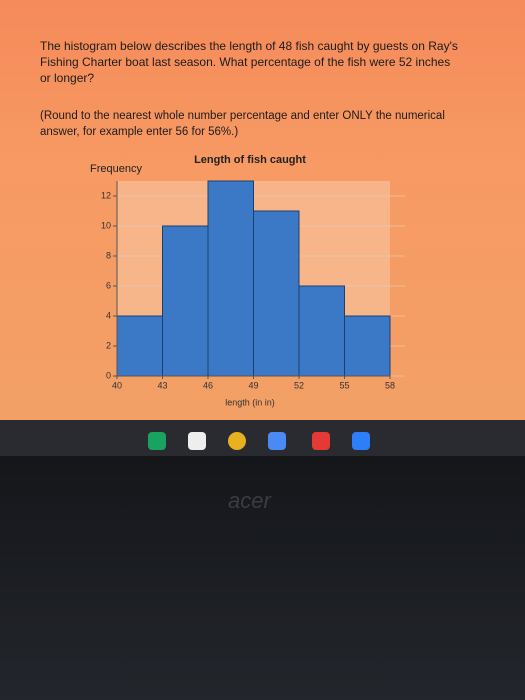 This screenshot has width=525, height=700. Describe the element at coordinates (299, 385) in the screenshot. I see `x-tick-label: 52` at that location.